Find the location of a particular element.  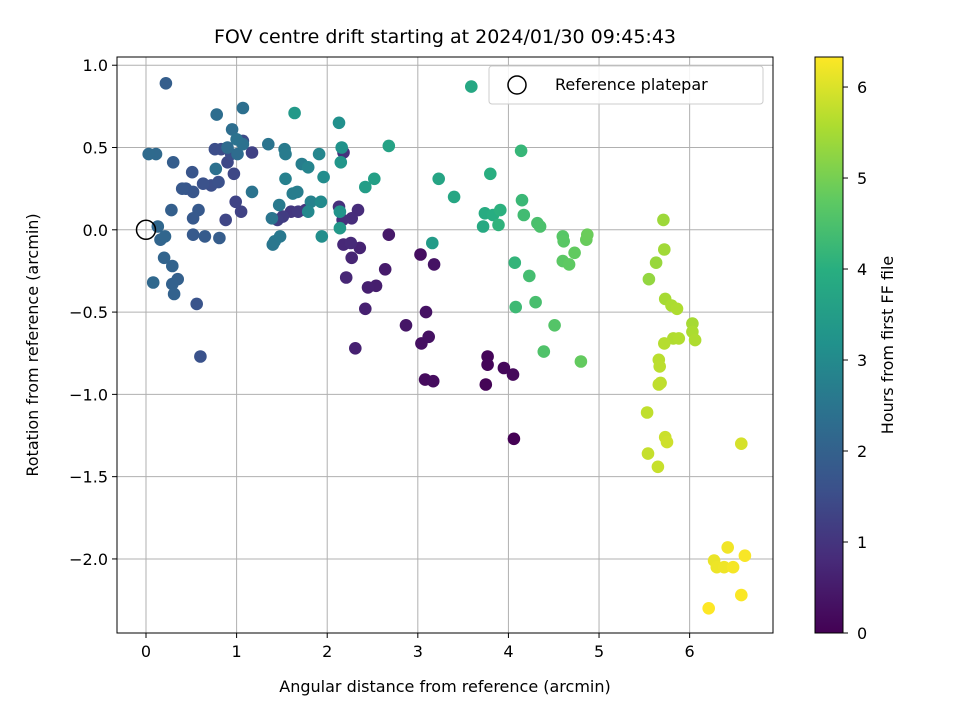

x-axis-label: Angular distance from reference (arcmin) is located at coordinates (444, 686).